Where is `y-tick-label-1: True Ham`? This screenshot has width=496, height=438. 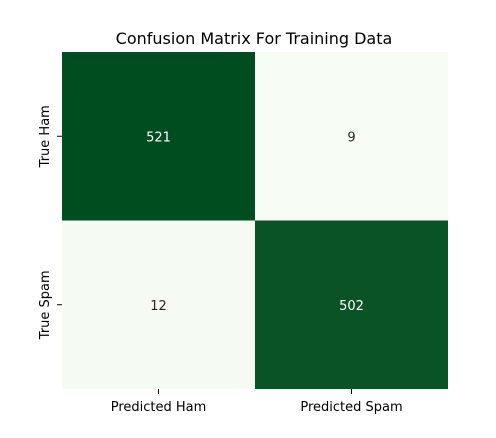
y-tick-label-1: True Ham is located at coordinates (45, 136).